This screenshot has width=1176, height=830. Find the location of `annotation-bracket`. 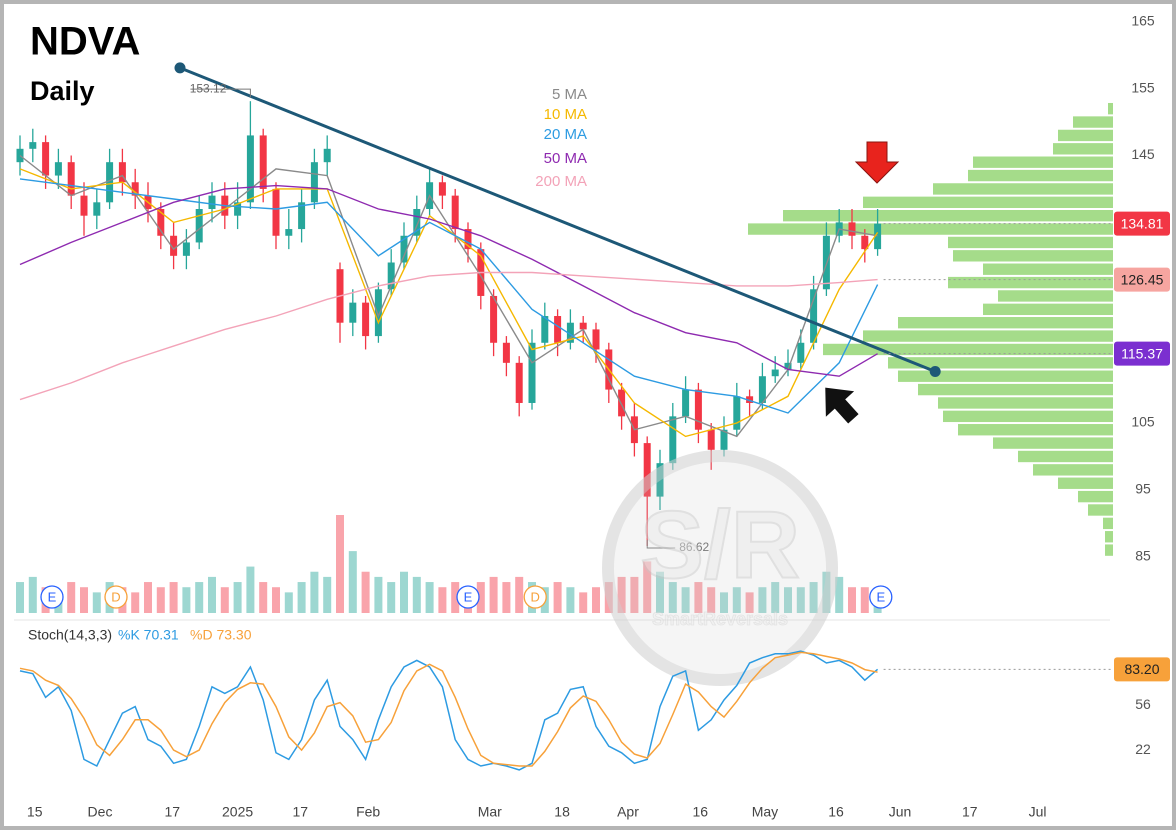

annotation-bracket is located at coordinates (220, 93).